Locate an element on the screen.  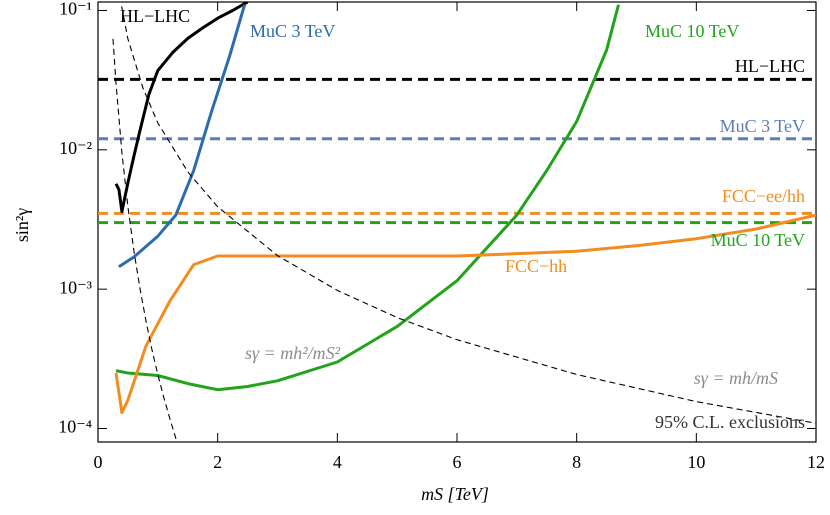
x-tick-label: 8 is located at coordinates (576, 462).